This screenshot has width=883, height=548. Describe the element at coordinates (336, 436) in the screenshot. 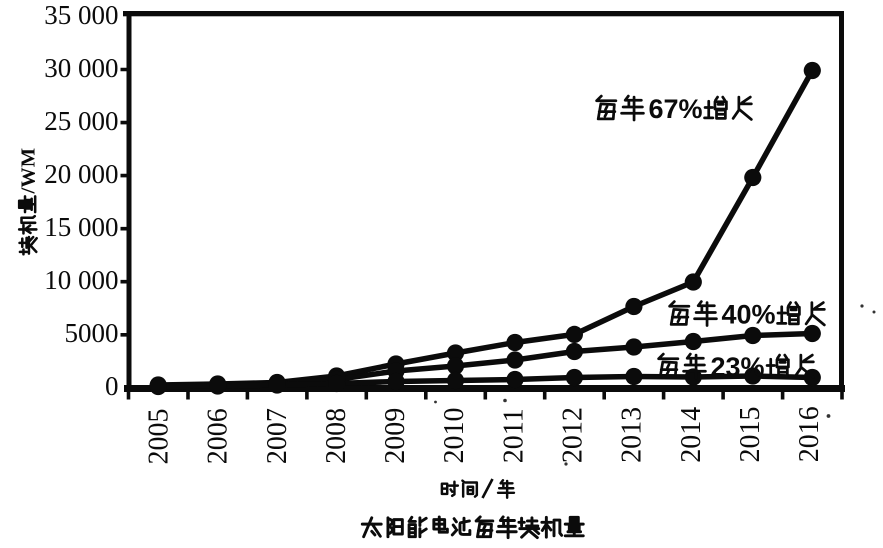

I see `svg-text: 2008` at that location.